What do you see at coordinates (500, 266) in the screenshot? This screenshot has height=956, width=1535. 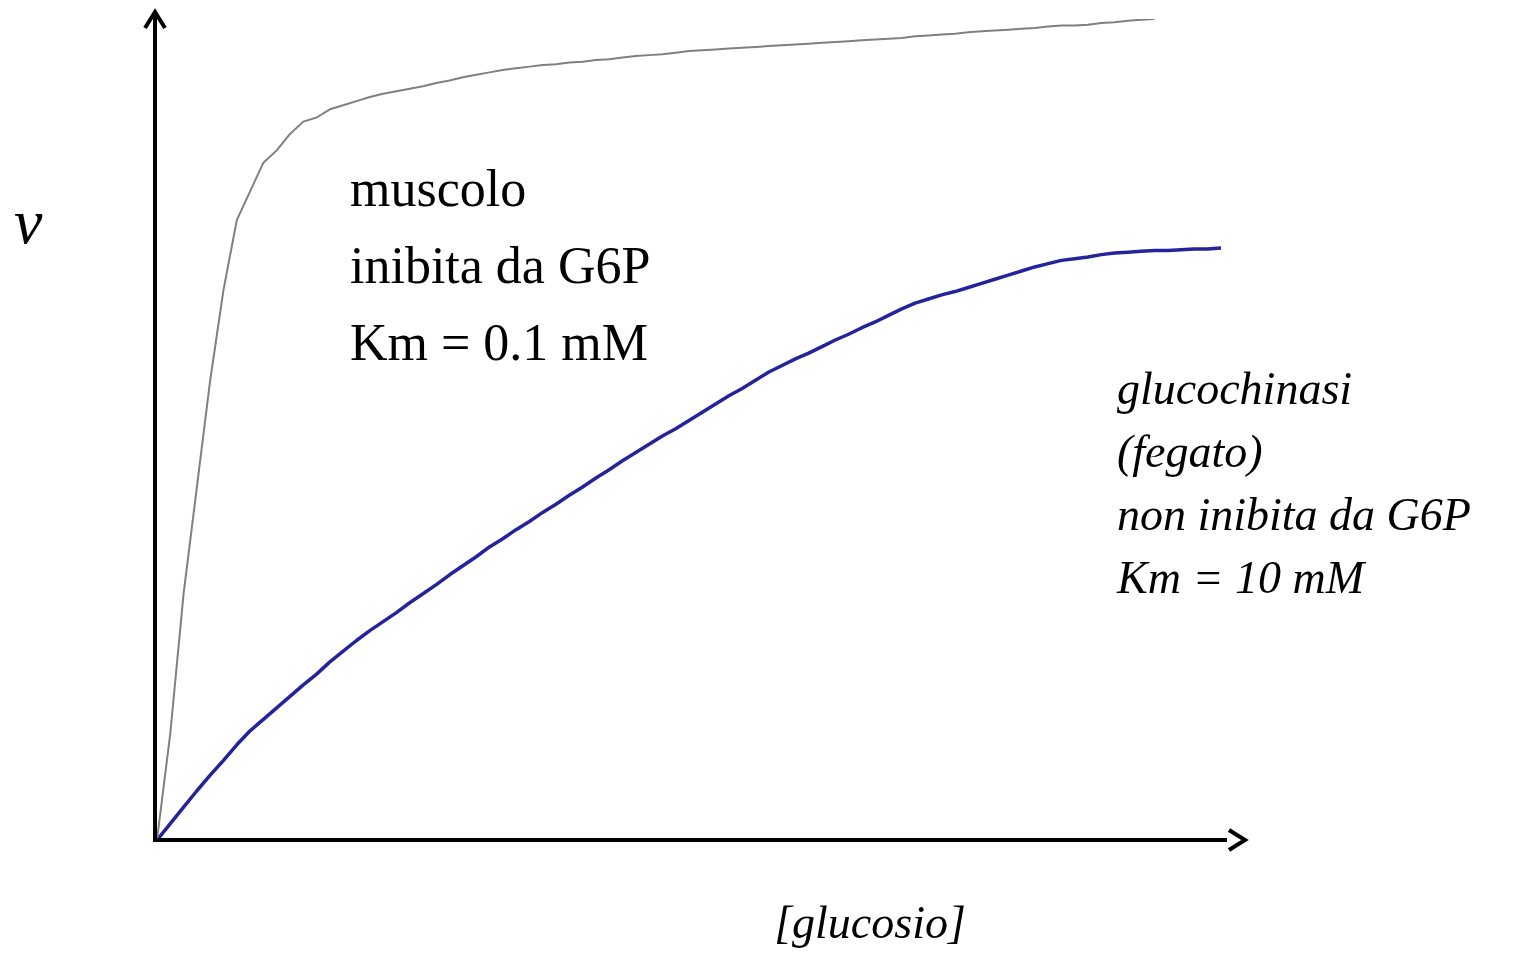 I see `series-label: muscolo inibita da G6P Km = 0.1 mM` at bounding box center [500, 266].